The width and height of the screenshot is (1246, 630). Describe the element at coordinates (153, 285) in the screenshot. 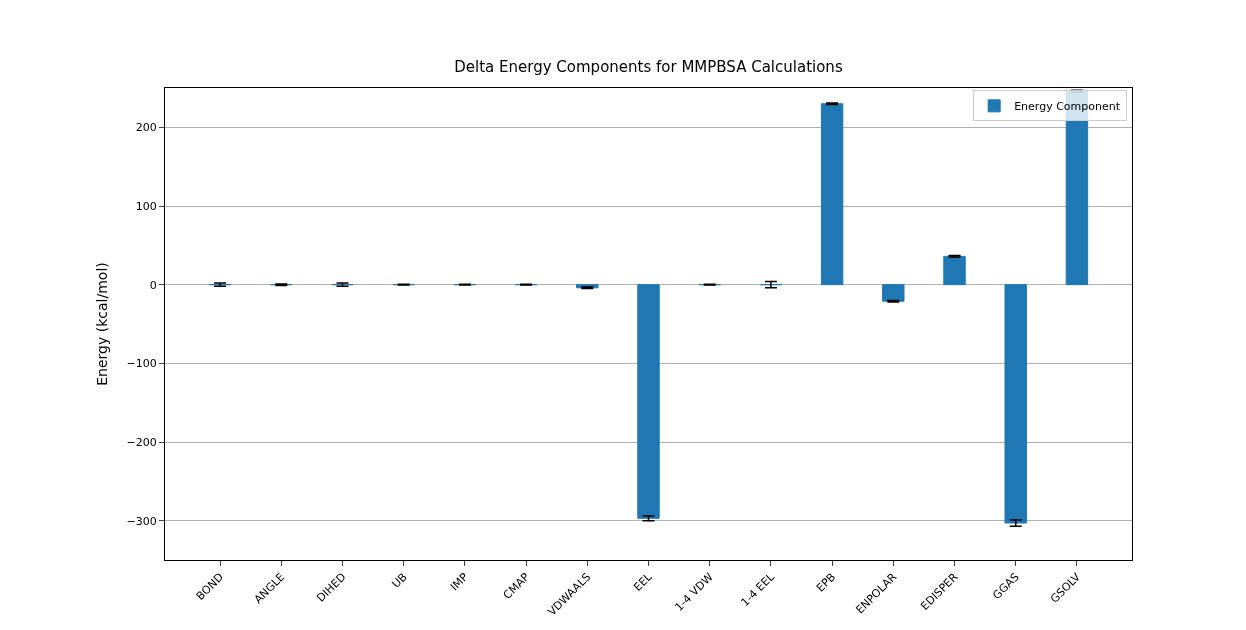

I see `y-tick-label: 0` at that location.